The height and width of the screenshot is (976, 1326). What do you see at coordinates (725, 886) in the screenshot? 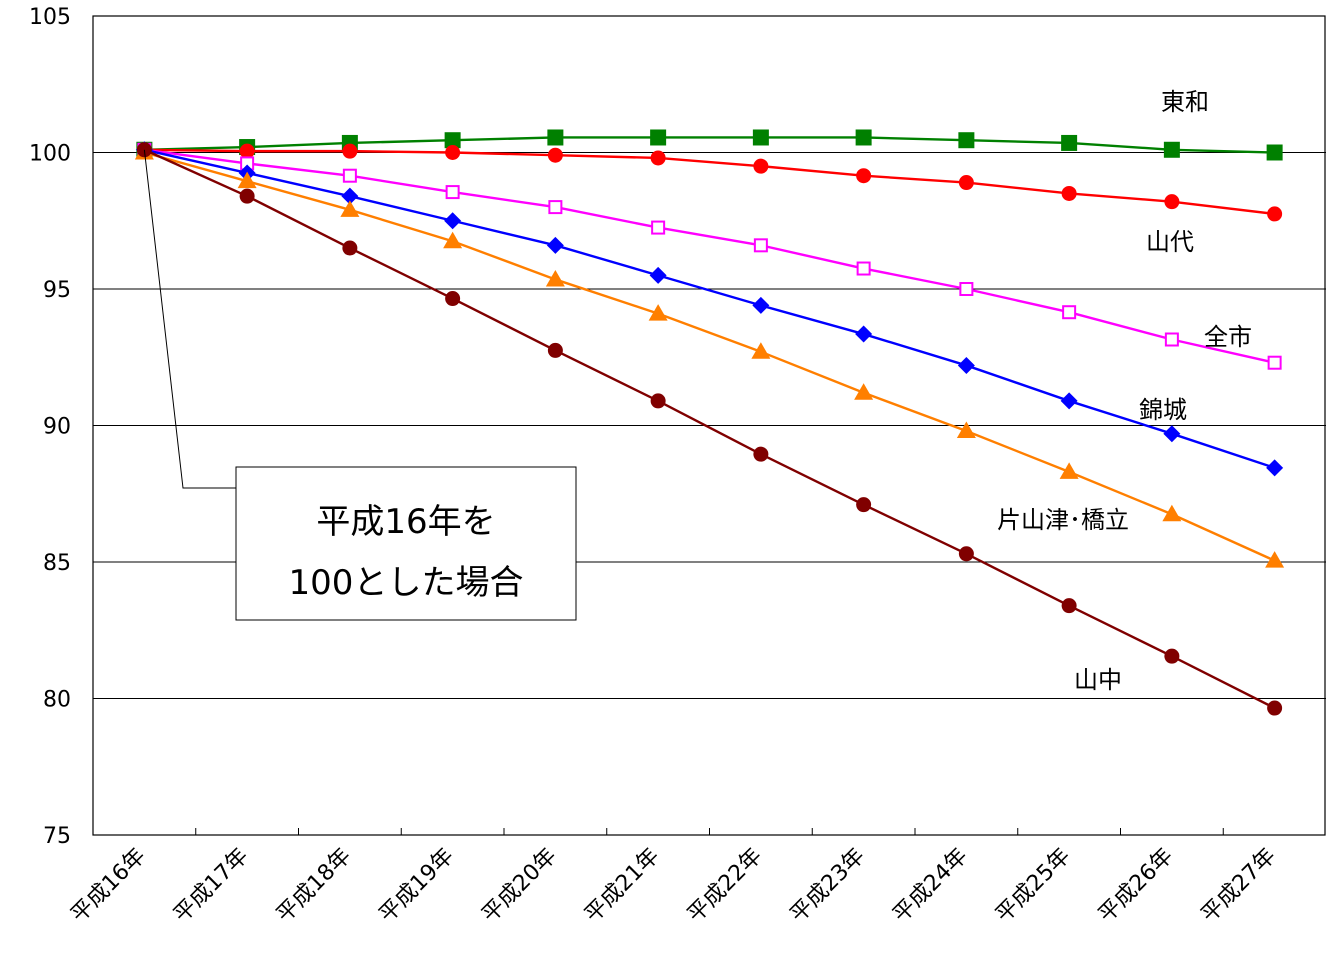
I see `x-tick-label: 平成22年` at bounding box center [725, 886].